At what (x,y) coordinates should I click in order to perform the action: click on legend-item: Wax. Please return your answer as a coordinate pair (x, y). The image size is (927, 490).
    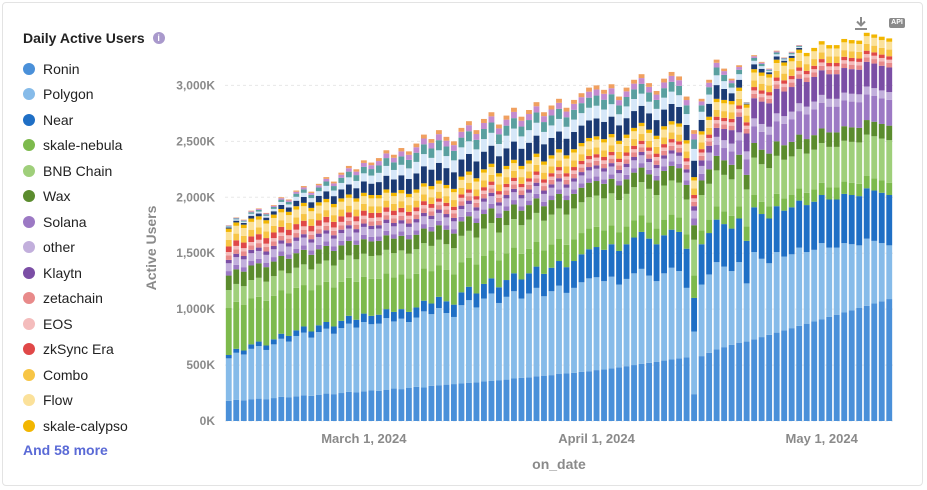
    Looking at the image, I should click on (98, 197).